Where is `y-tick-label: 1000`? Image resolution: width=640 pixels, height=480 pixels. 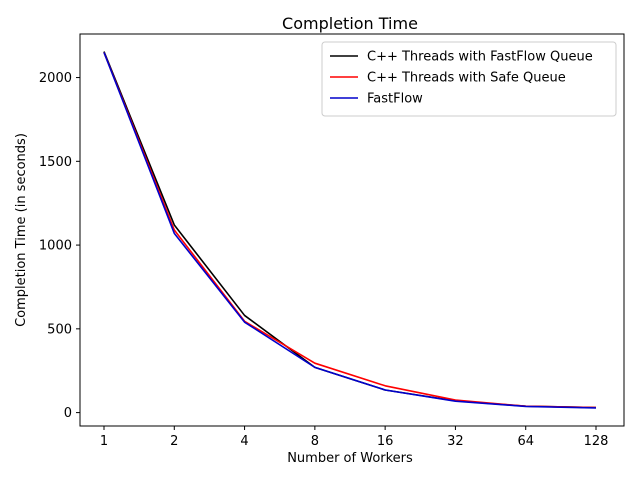
y-tick-label: 1000 is located at coordinates (55, 246).